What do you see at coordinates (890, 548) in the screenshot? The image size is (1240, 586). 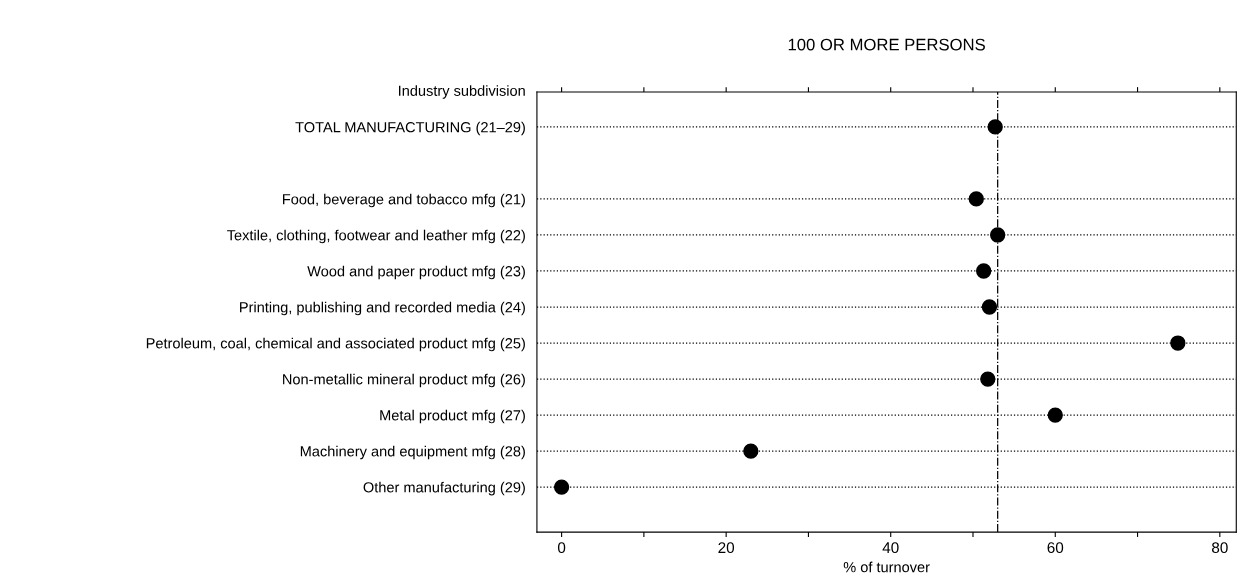 I see `x-tick-label: 40` at bounding box center [890, 548].